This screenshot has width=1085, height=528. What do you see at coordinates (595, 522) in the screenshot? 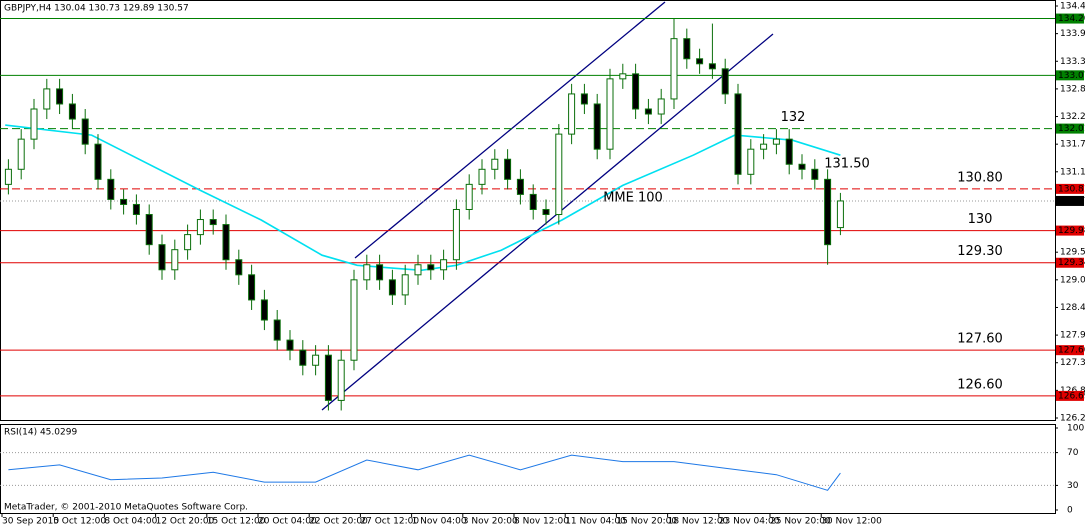
I see `x-tick-label: 11 Nov 04:00` at bounding box center [595, 522].